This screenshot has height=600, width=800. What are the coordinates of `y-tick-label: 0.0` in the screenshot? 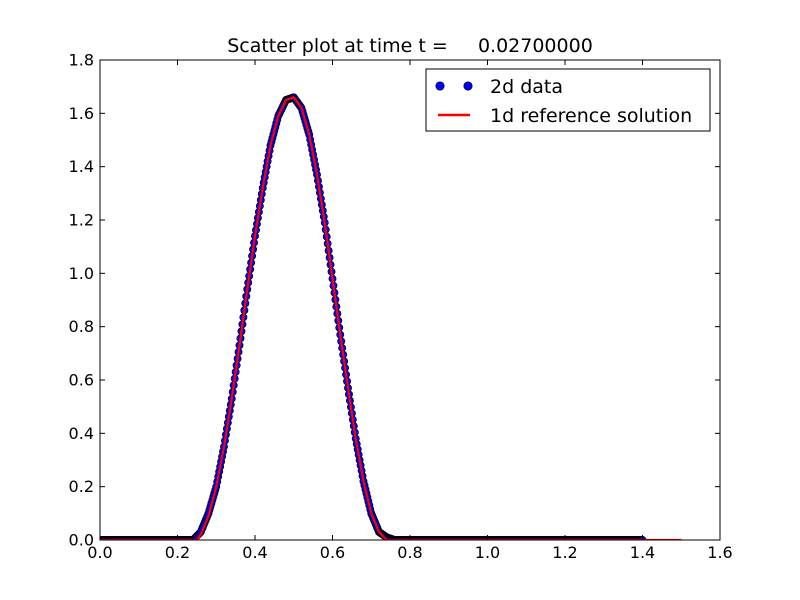 It's located at (81, 540).